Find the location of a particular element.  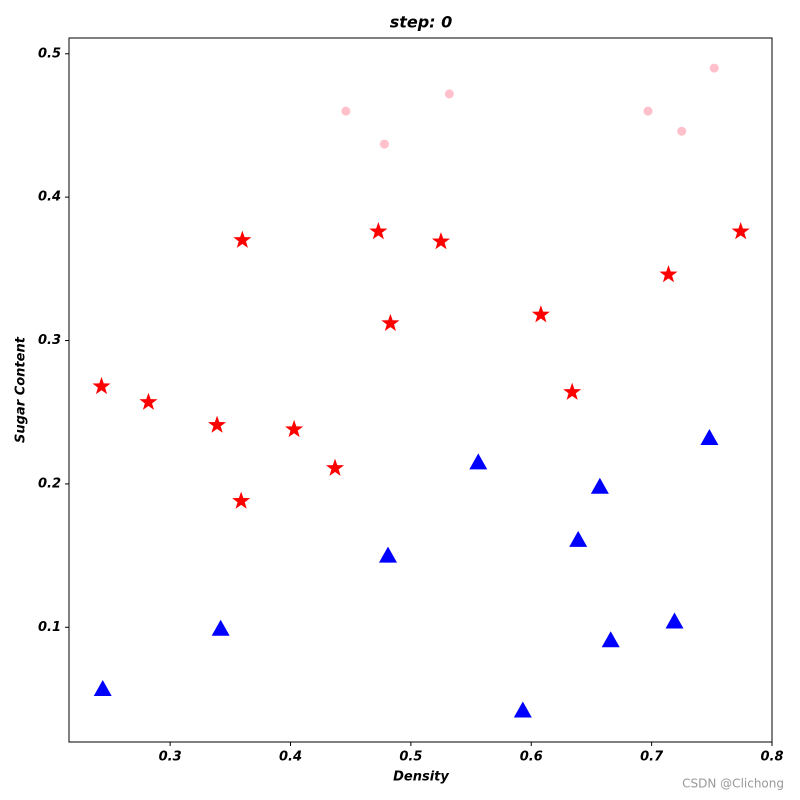

x-tick-label: 0.4 is located at coordinates (290, 757).